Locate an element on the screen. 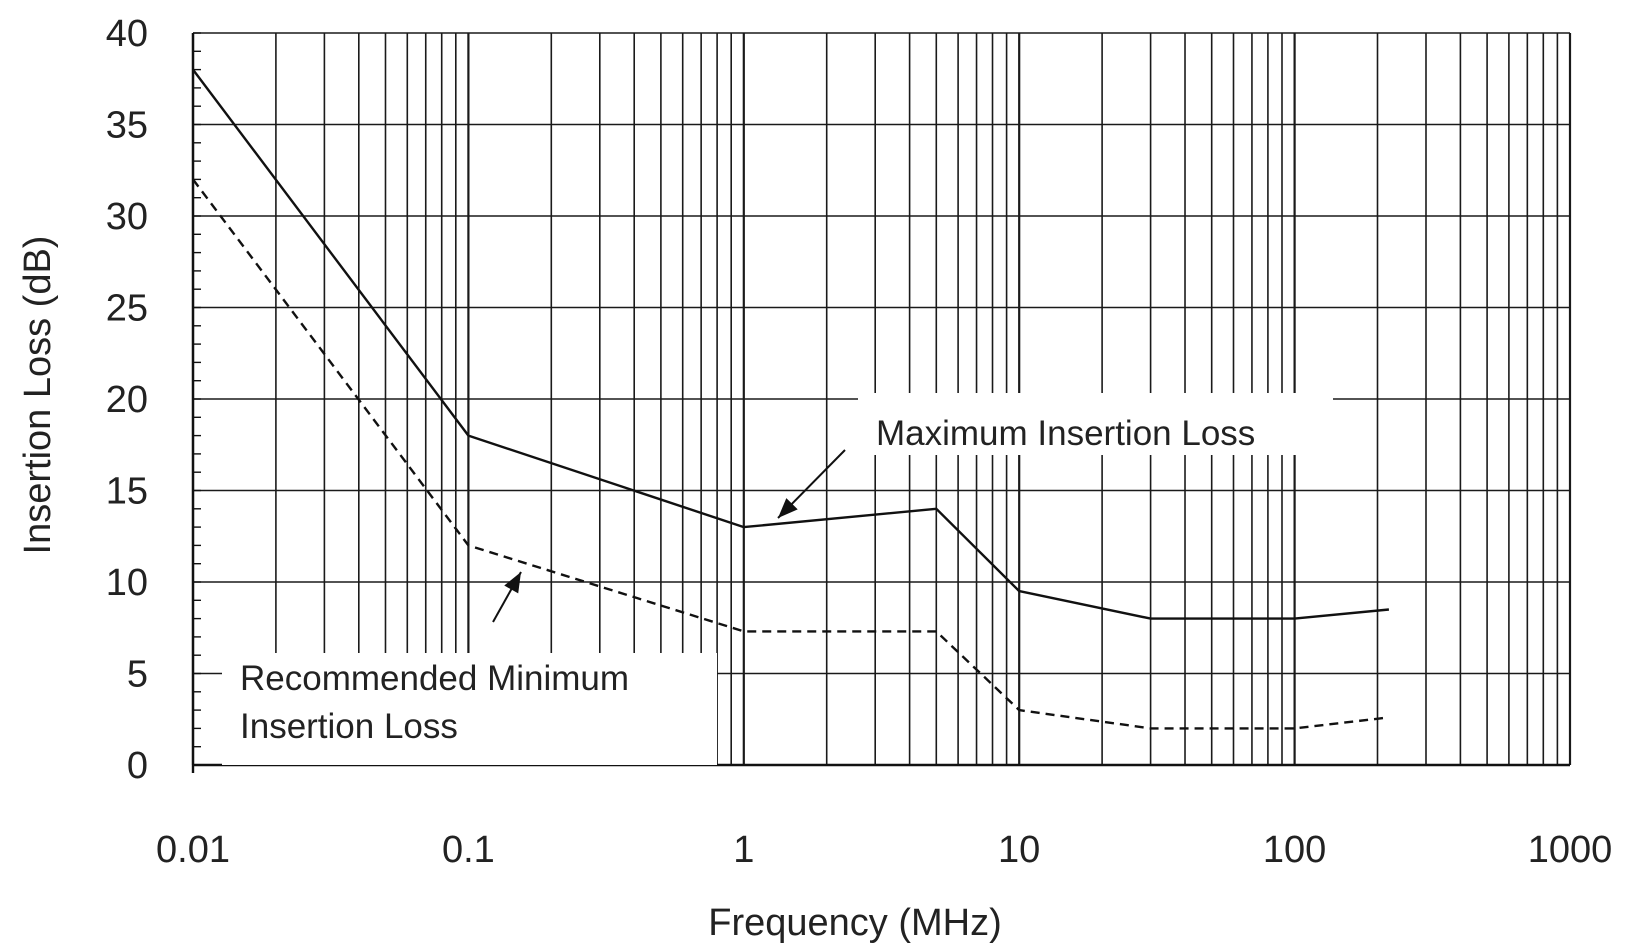  x-tick-label: 0.1 is located at coordinates (468, 850).